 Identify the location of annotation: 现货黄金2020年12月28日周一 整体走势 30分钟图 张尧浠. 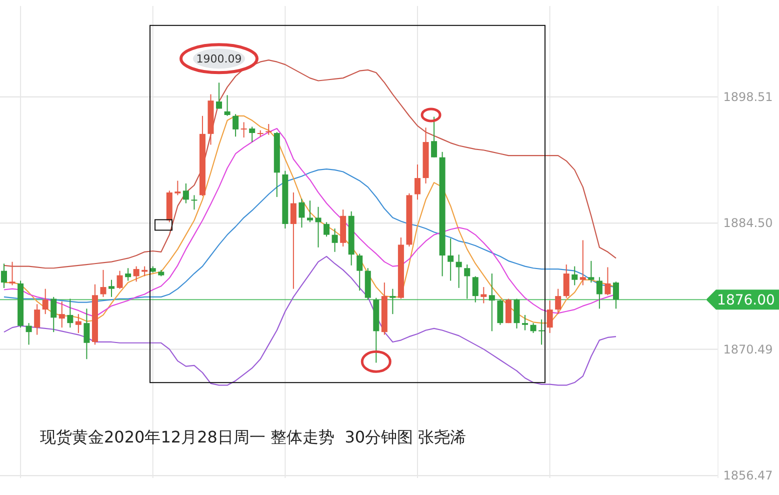
(253, 437).